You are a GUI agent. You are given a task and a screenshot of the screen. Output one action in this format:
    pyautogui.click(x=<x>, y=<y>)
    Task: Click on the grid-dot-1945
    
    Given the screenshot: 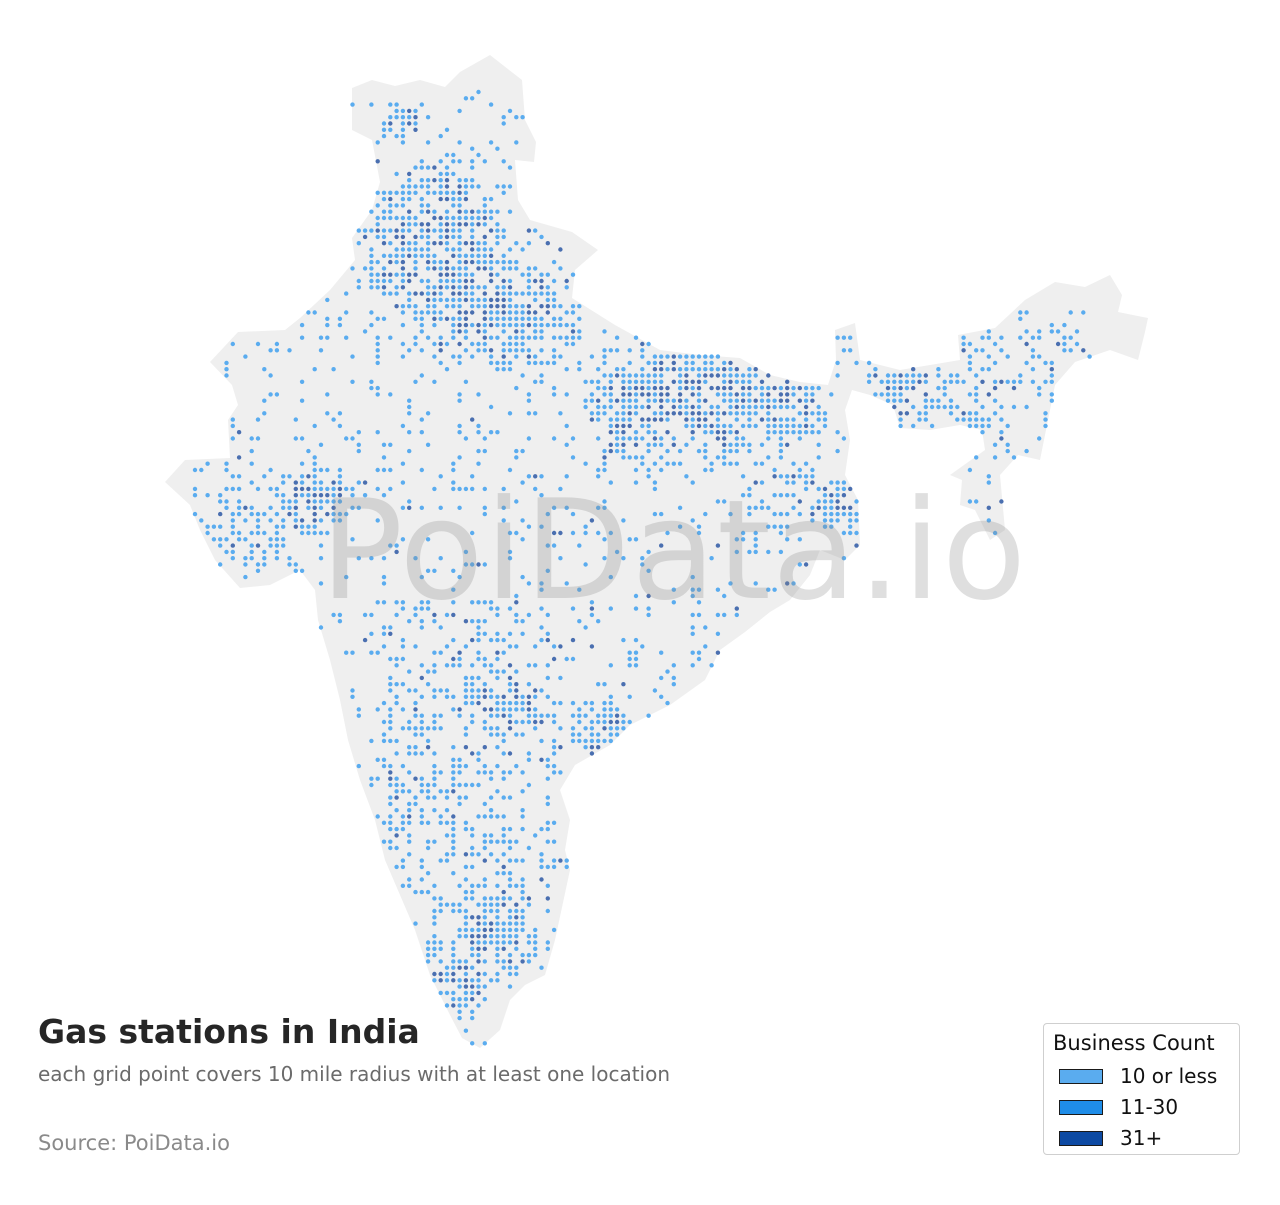 What is the action you would take?
    pyautogui.click(x=692, y=665)
    